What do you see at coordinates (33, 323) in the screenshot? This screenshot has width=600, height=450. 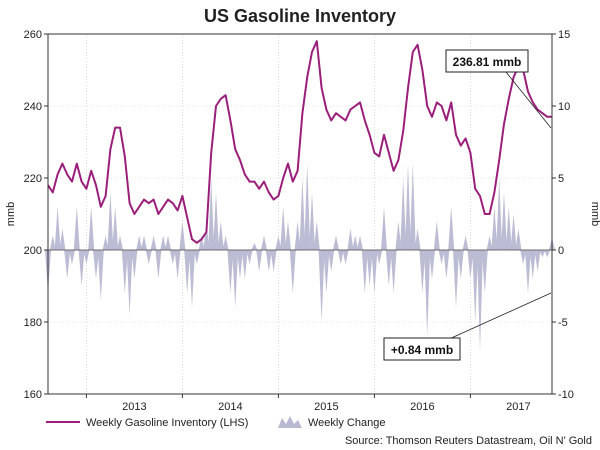 I see `left-tick-label: 180` at bounding box center [33, 323].